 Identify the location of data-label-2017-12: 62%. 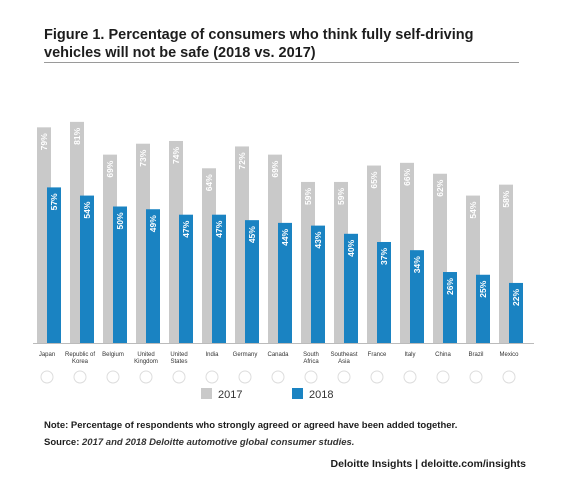
(440, 187).